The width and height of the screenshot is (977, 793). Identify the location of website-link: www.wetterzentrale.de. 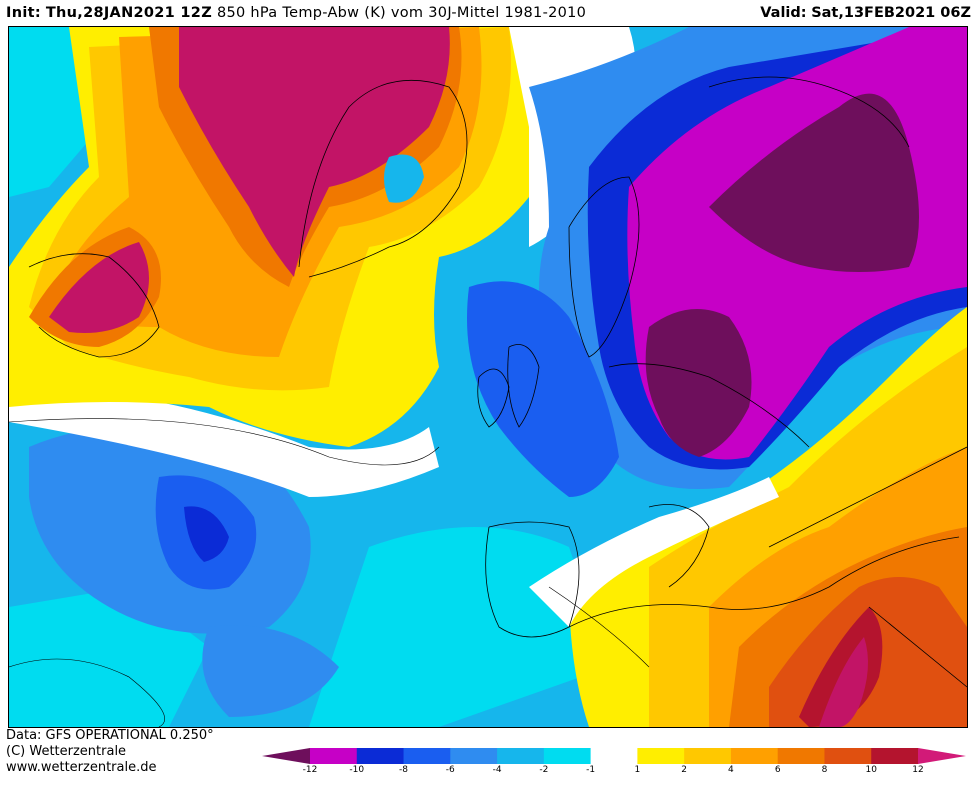
(81, 767).